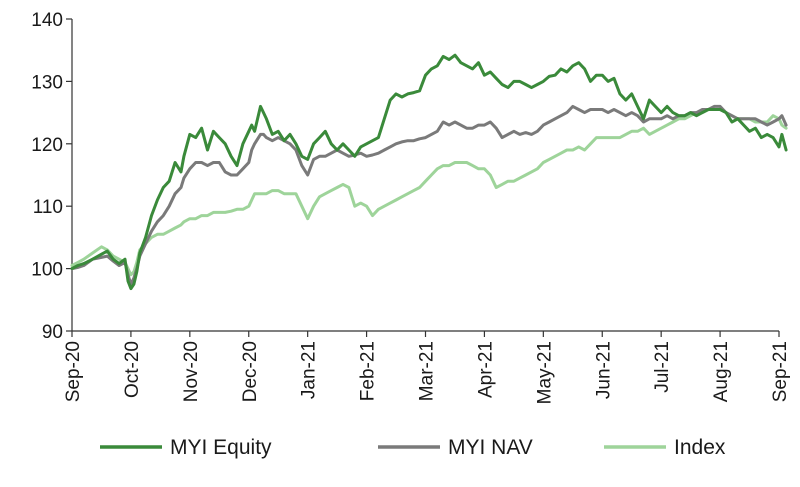 Image resolution: width=800 pixels, height=487 pixels. I want to click on legend-label: MYI NAV, so click(490, 447).